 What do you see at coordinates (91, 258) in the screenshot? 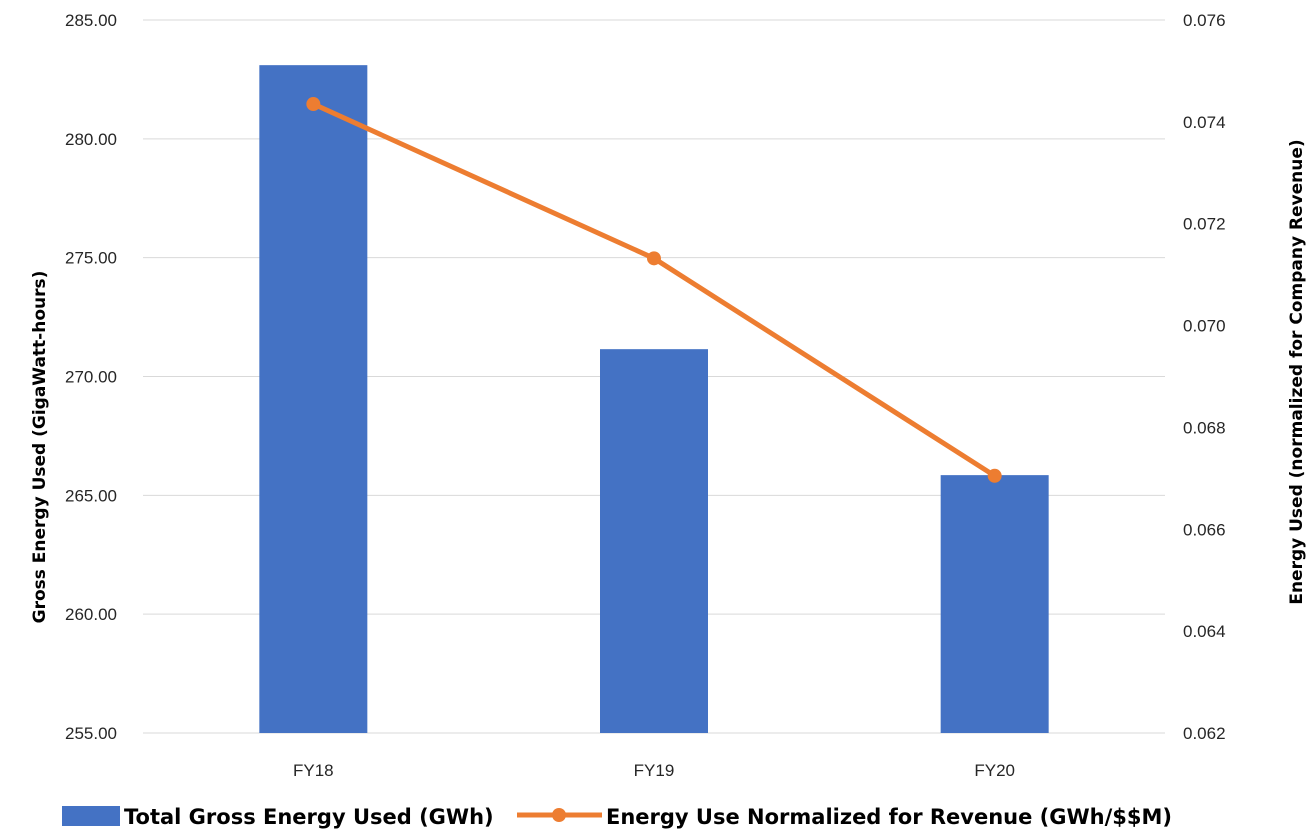
I see `y-left-tick-label: 275.00` at bounding box center [91, 258].